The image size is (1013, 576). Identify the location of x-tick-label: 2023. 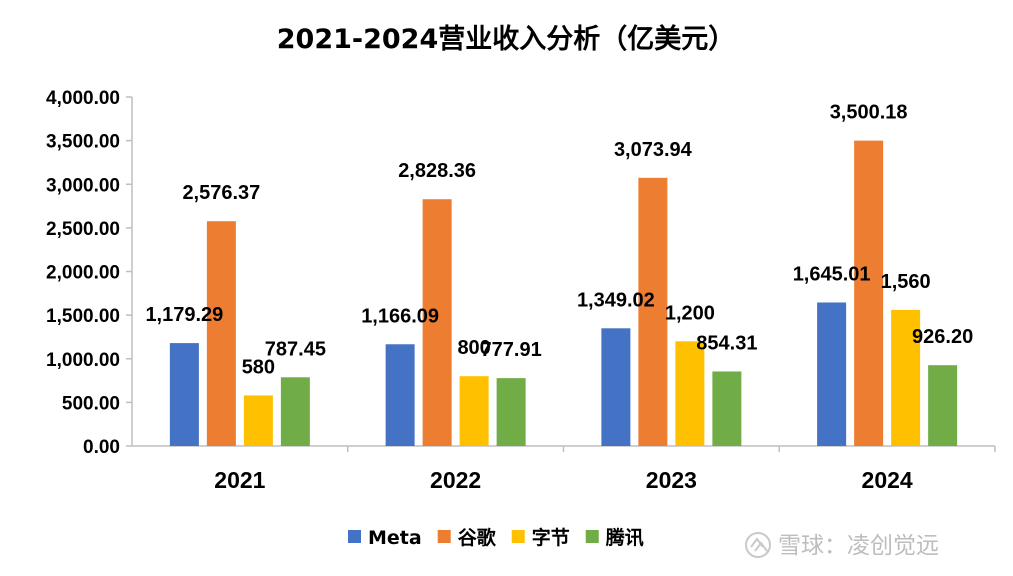
(671, 480).